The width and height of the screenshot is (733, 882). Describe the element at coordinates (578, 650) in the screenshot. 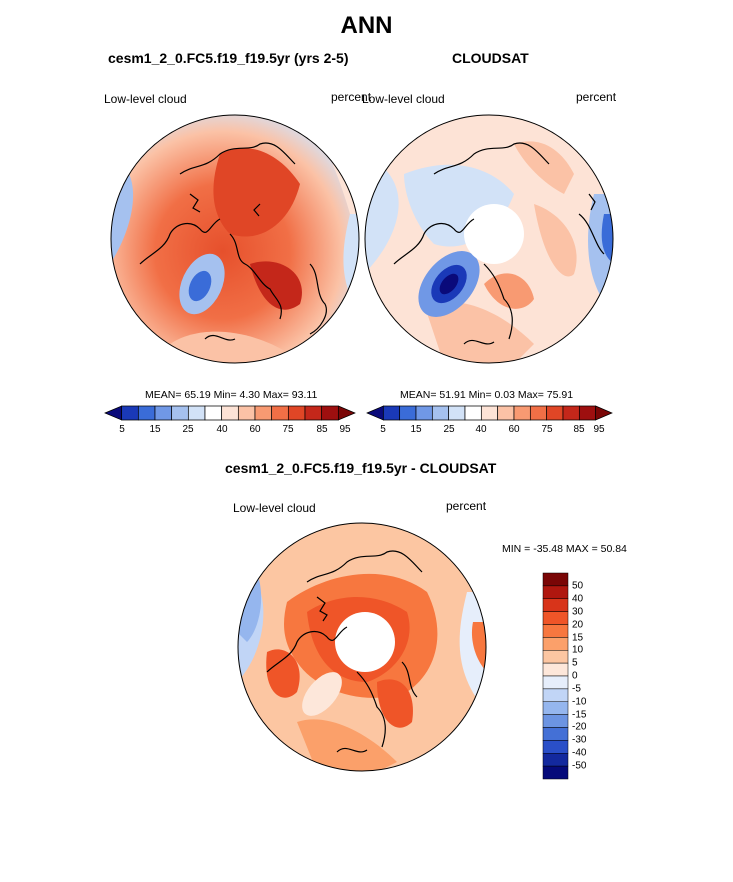

I see `cb3-tick-10: 10` at that location.